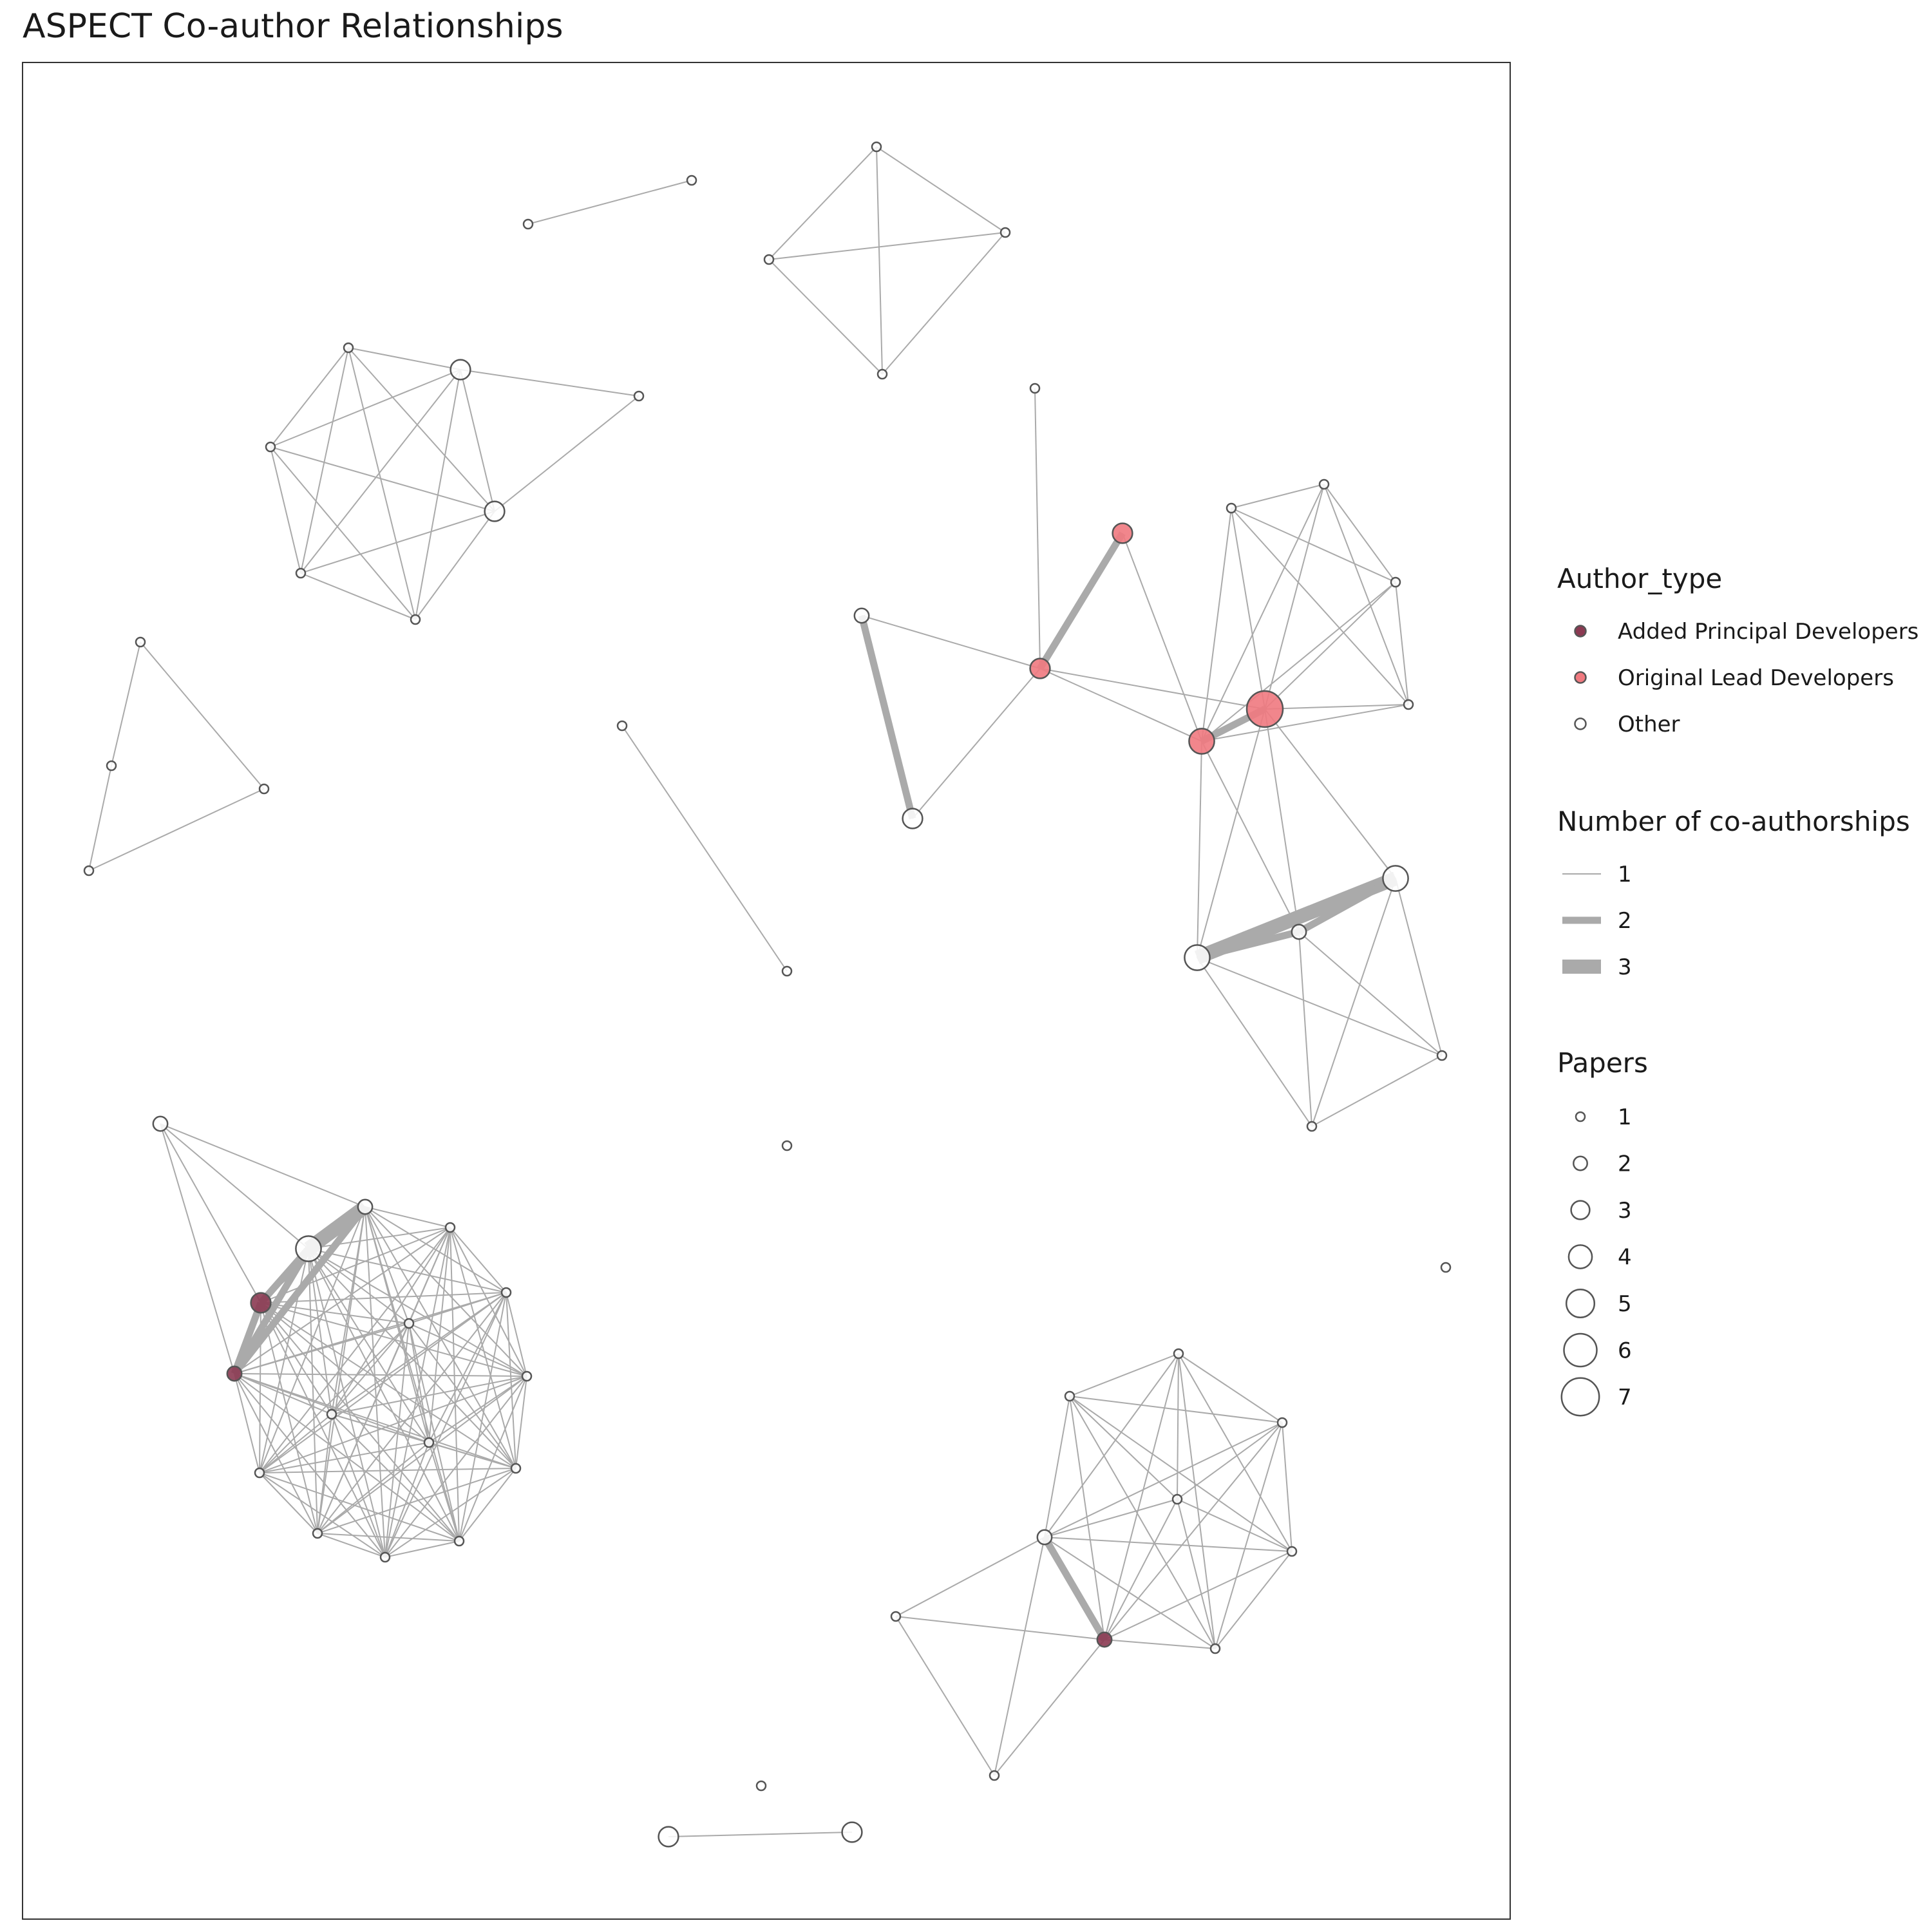  What do you see at coordinates (1596, 1260) in the screenshot?
I see `legend-papers-items: 1 2 3 4 5 6 7` at bounding box center [1596, 1260].